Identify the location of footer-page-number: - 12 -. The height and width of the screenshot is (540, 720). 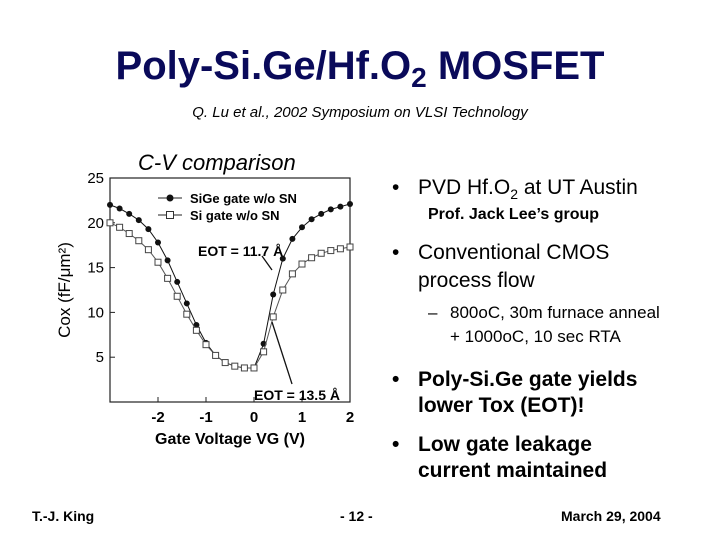
(356, 516).